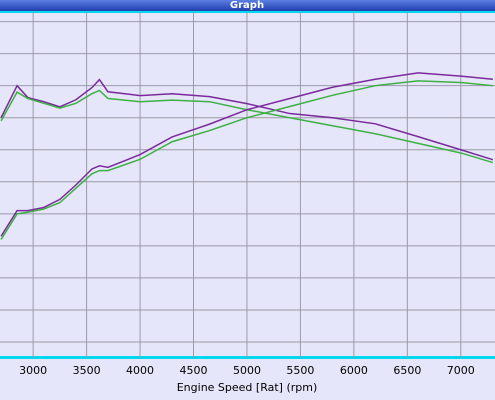 The image size is (495, 400). I want to click on x-axis-label: Engine Speed [Rat] (rpm), so click(247, 387).